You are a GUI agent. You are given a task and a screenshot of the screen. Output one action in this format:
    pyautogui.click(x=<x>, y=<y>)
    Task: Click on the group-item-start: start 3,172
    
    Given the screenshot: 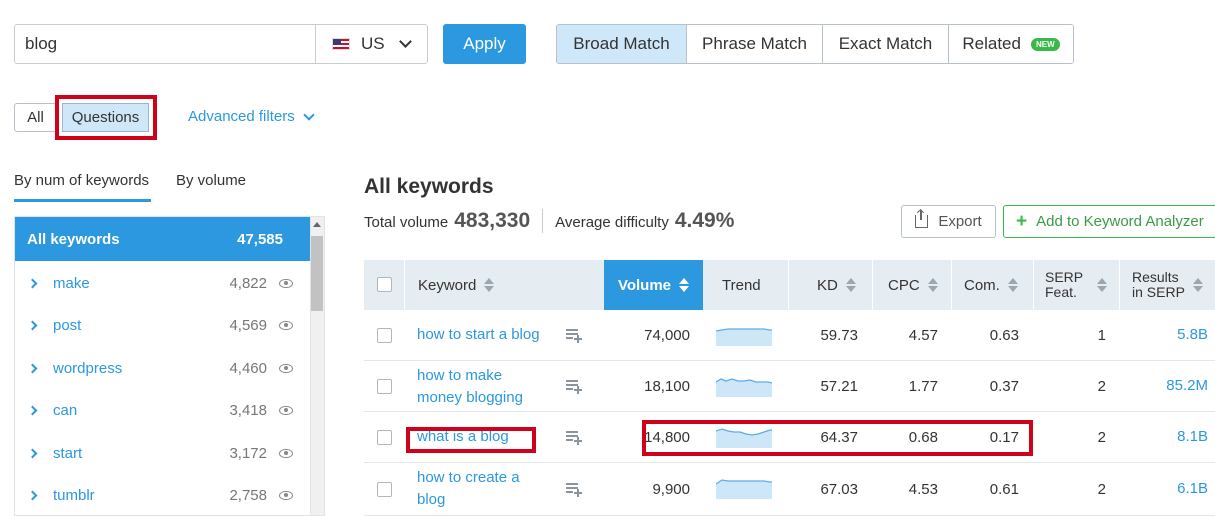 What is the action you would take?
    pyautogui.click(x=162, y=453)
    